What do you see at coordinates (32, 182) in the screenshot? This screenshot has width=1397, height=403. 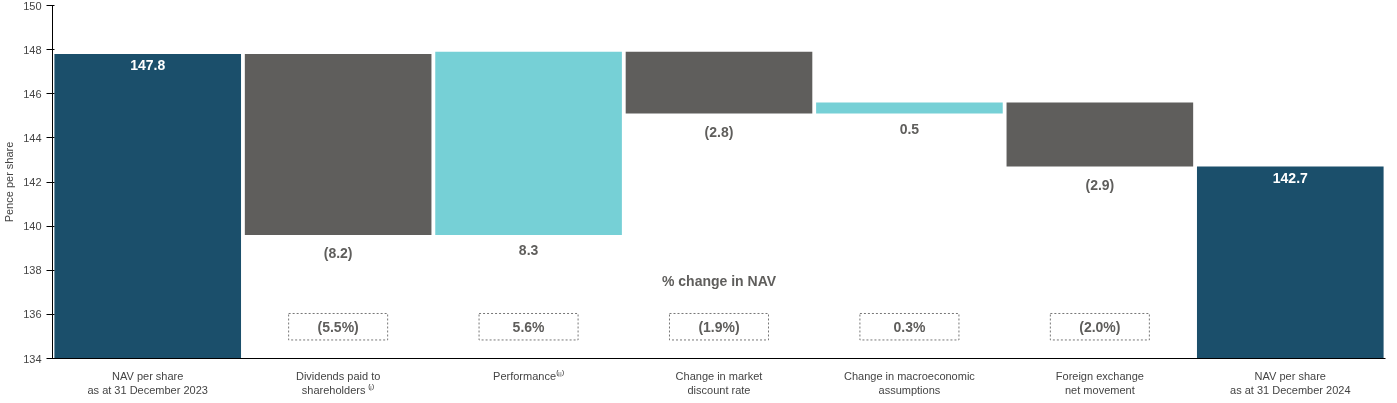 I see `y-tick-label: 142` at bounding box center [32, 182].